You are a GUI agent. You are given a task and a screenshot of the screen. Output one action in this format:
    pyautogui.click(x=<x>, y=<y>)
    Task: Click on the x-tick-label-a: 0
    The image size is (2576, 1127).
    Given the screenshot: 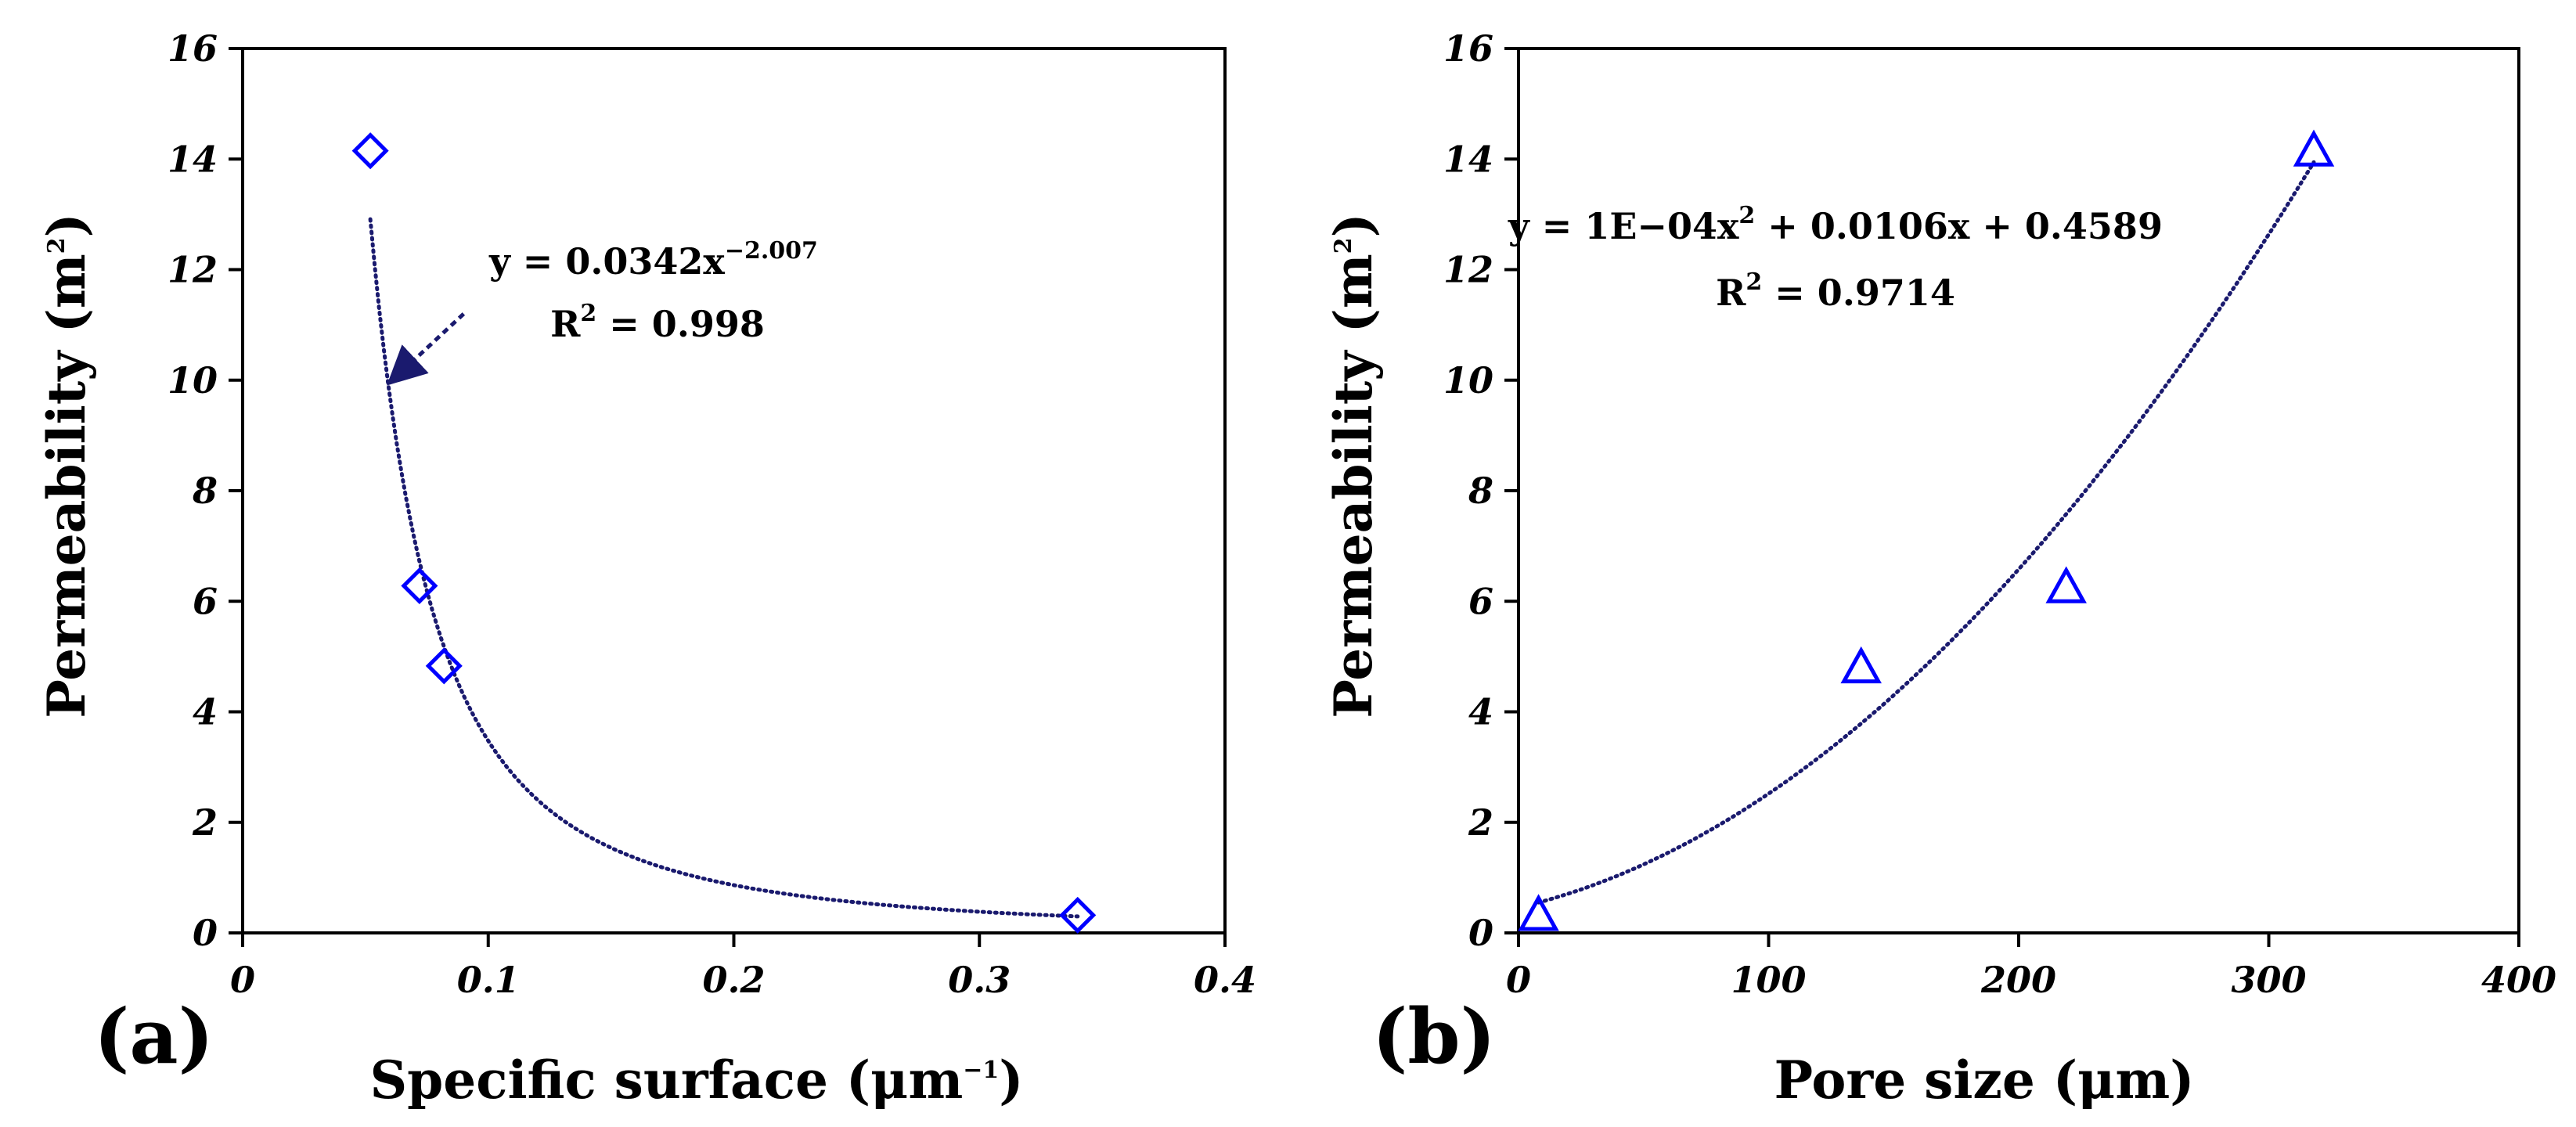 What is the action you would take?
    pyautogui.click(x=242, y=980)
    